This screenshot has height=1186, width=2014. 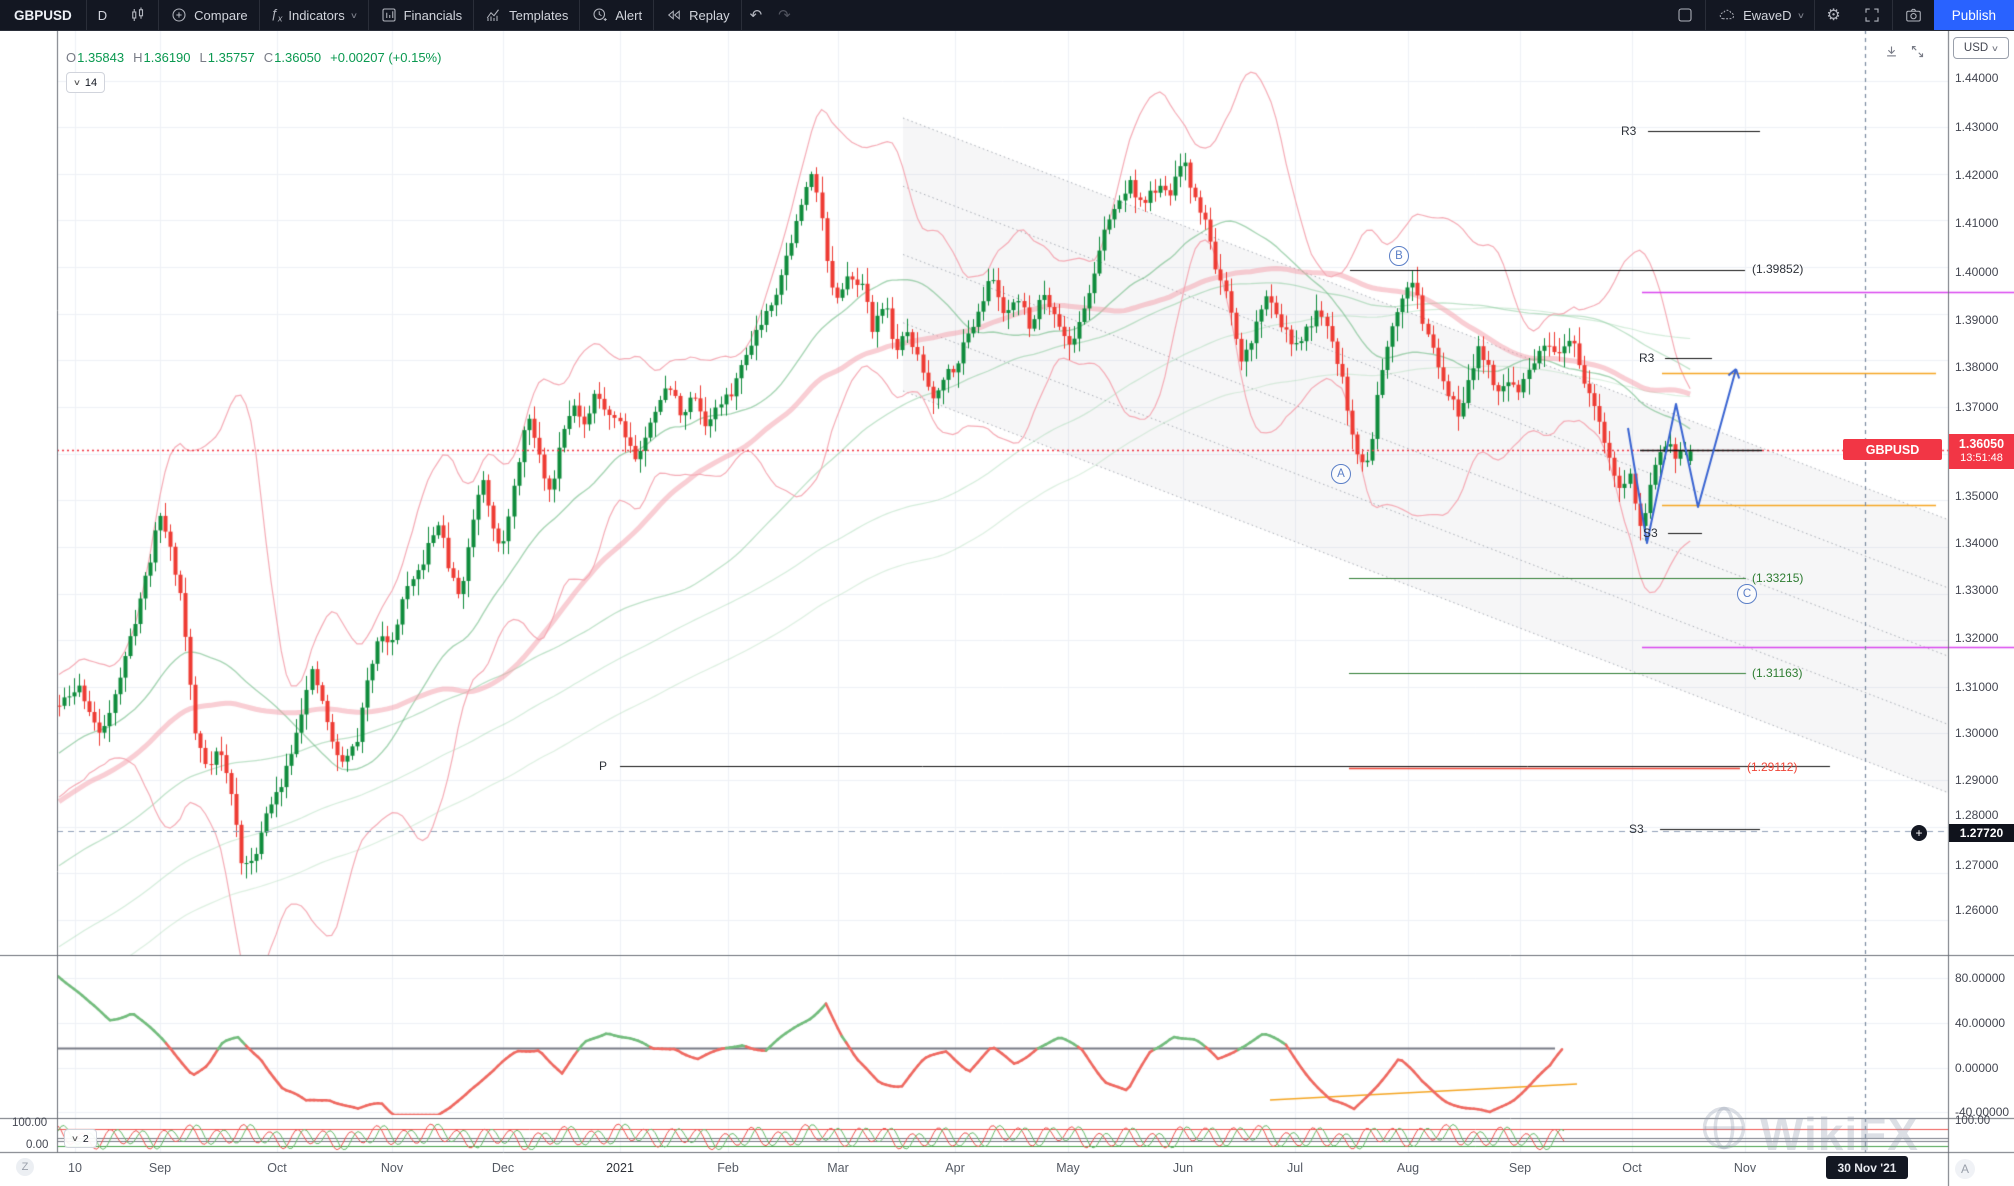 What do you see at coordinates (179, 15) in the screenshot?
I see `compare-icon` at bounding box center [179, 15].